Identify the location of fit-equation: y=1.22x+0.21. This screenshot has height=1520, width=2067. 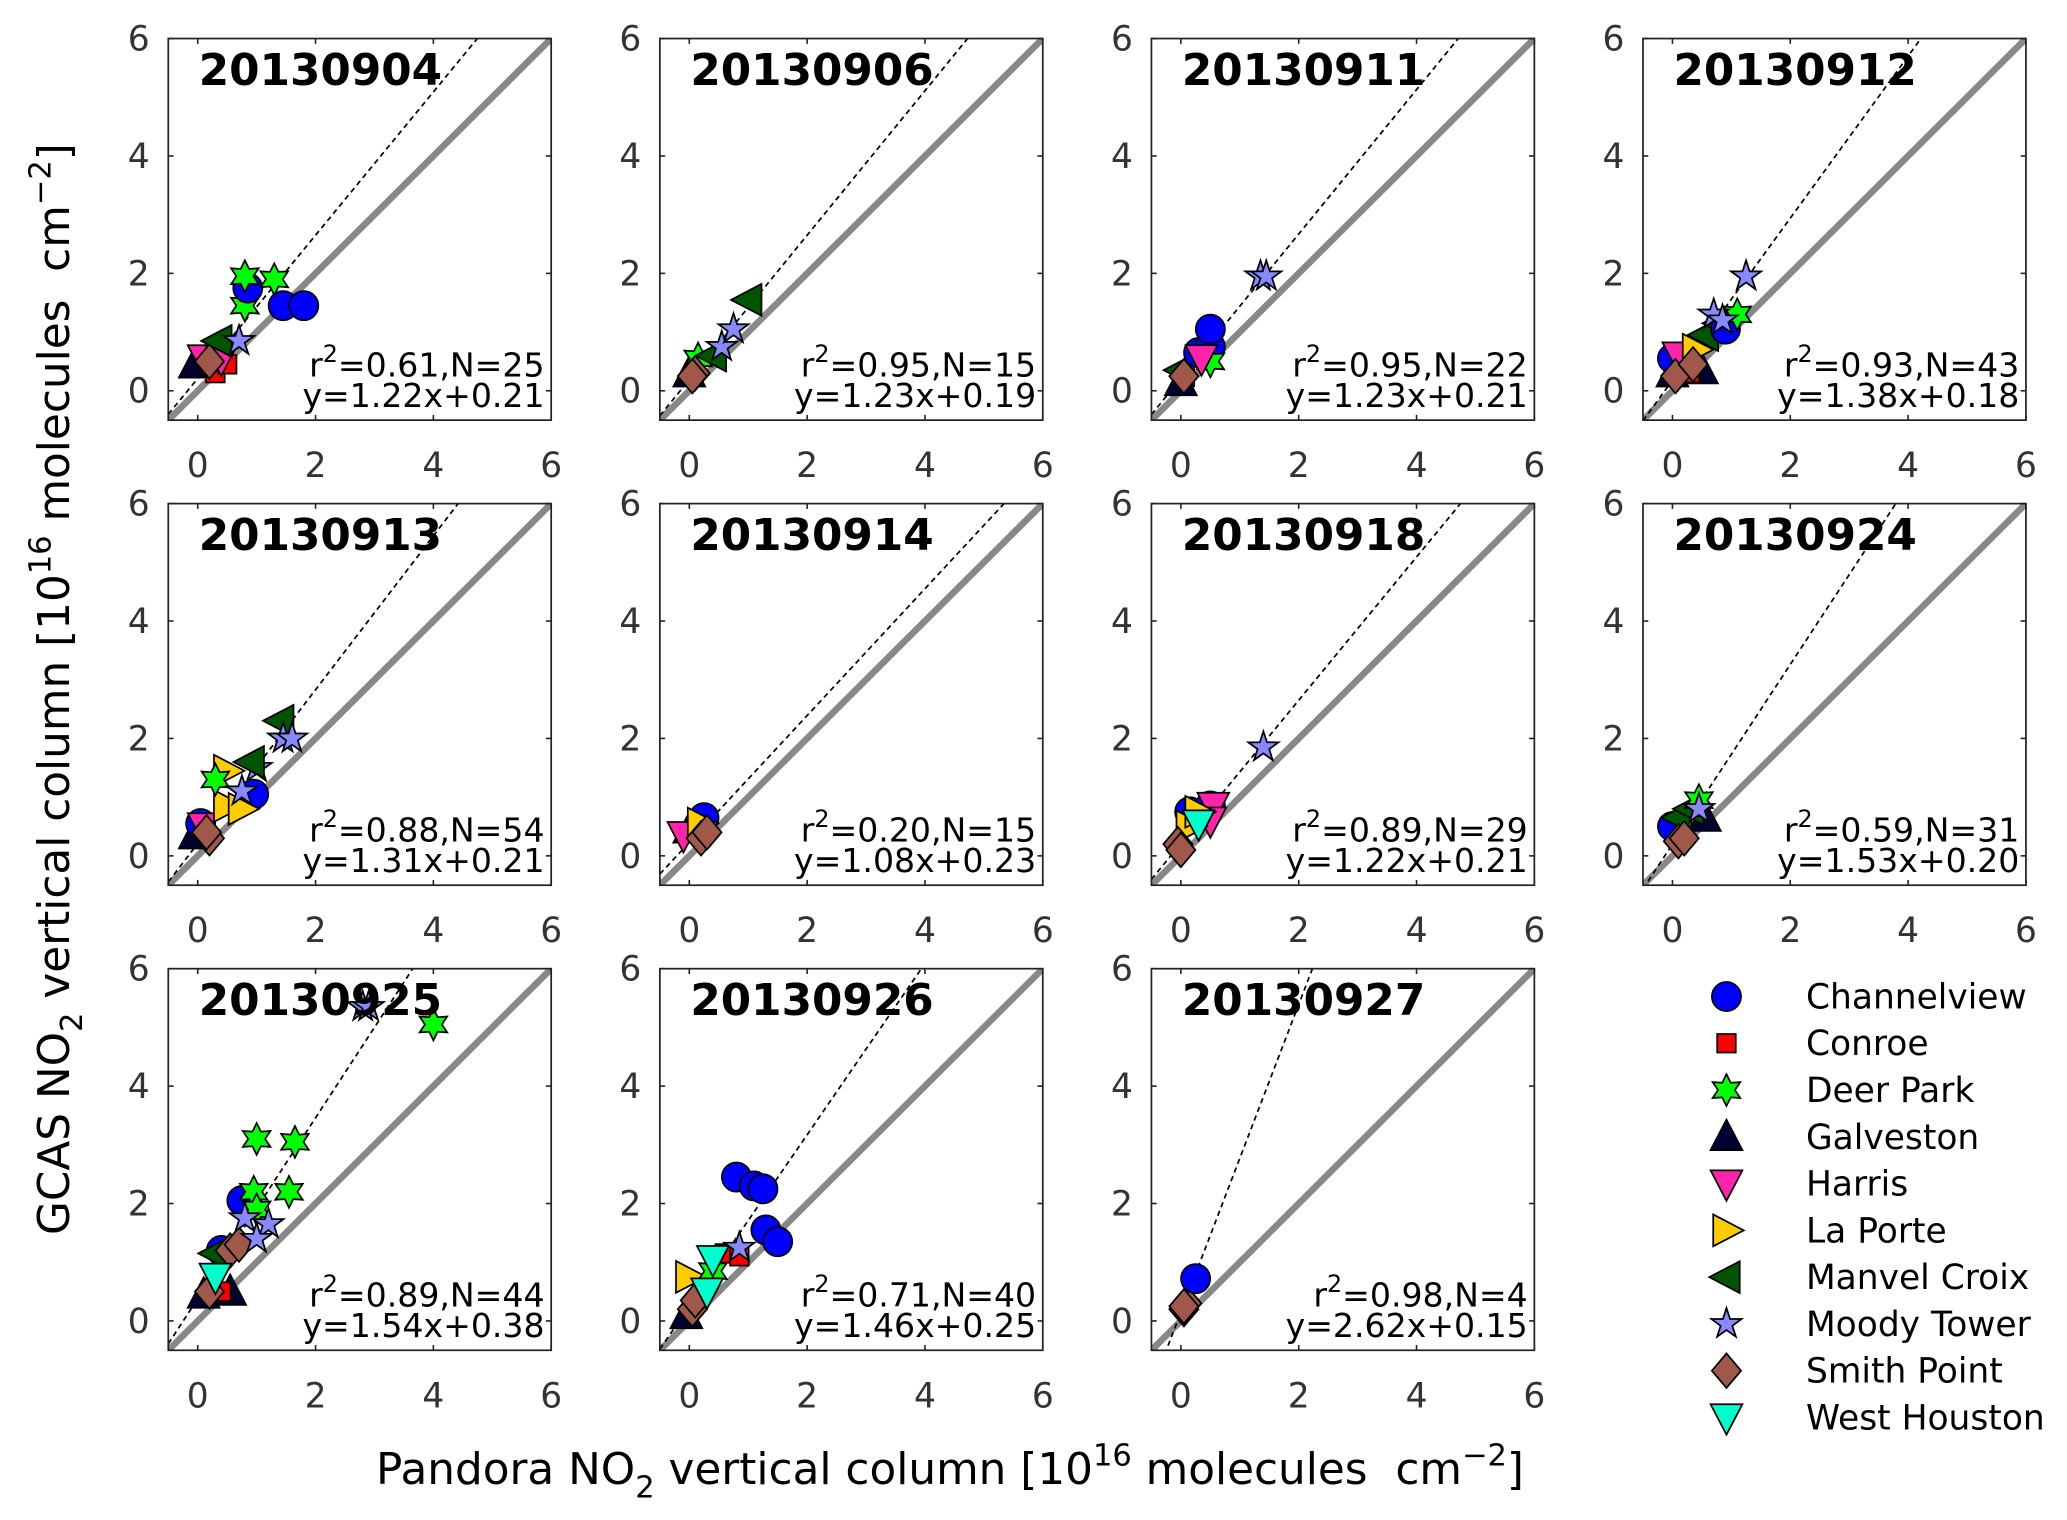
(1407, 860).